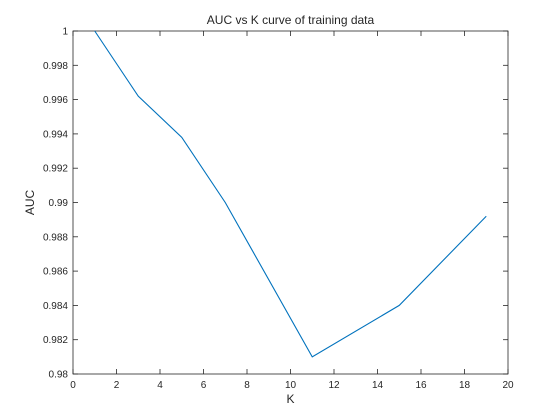 The image size is (560, 420). I want to click on x-tick-label: 20, so click(508, 385).